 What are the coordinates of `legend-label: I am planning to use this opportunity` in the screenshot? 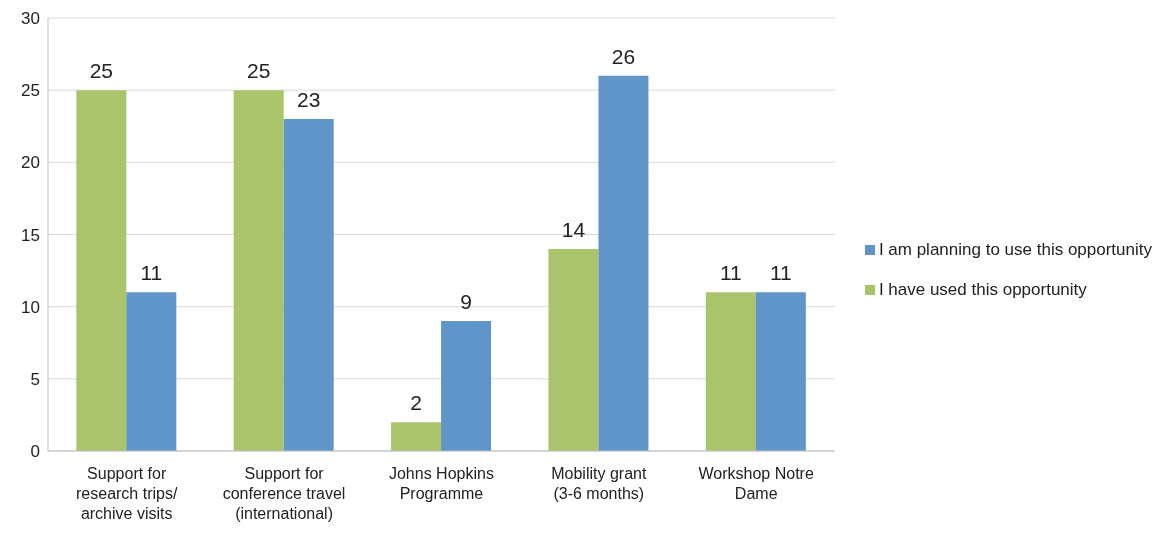 It's located at (1015, 249).